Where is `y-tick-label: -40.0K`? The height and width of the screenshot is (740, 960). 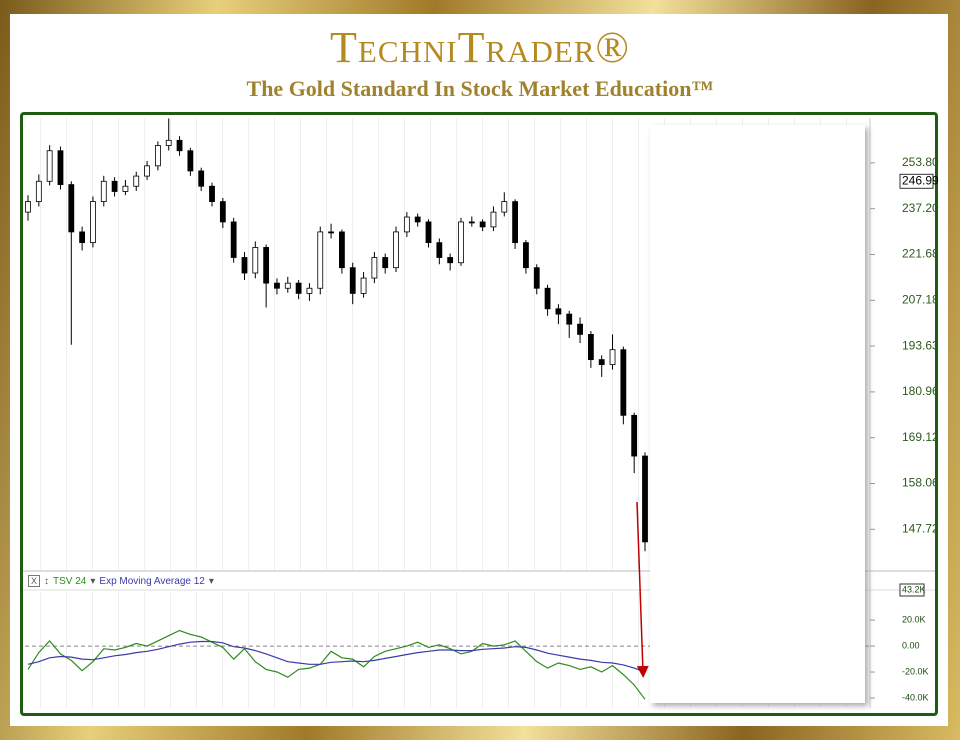
y-tick-label: -40.0K is located at coordinates (915, 697).